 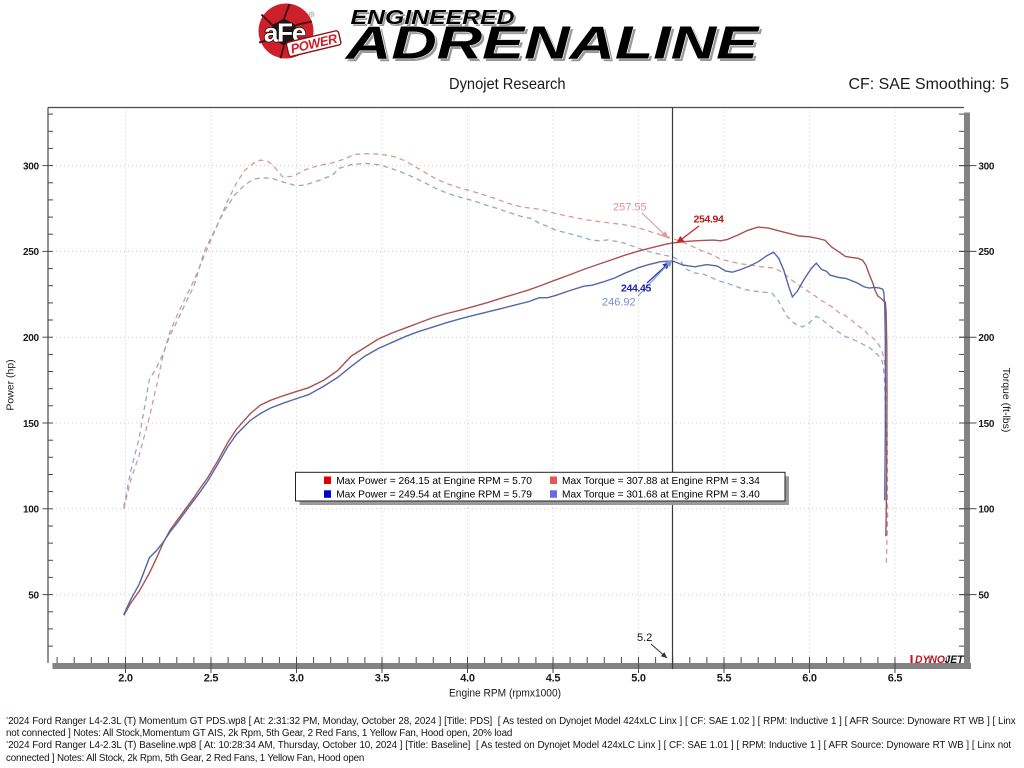 What do you see at coordinates (1006, 400) in the screenshot?
I see `svg-text: Torque (ft-lbs)` at bounding box center [1006, 400].